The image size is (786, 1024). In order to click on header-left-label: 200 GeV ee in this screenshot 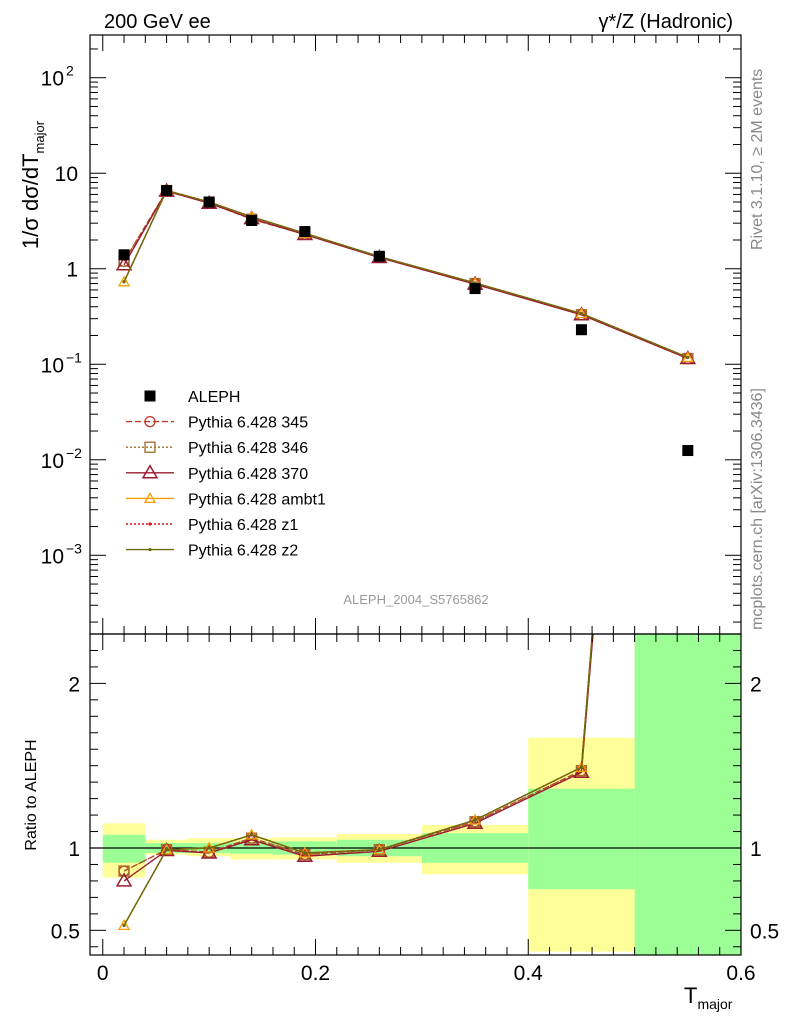, I will do `click(157, 22)`.